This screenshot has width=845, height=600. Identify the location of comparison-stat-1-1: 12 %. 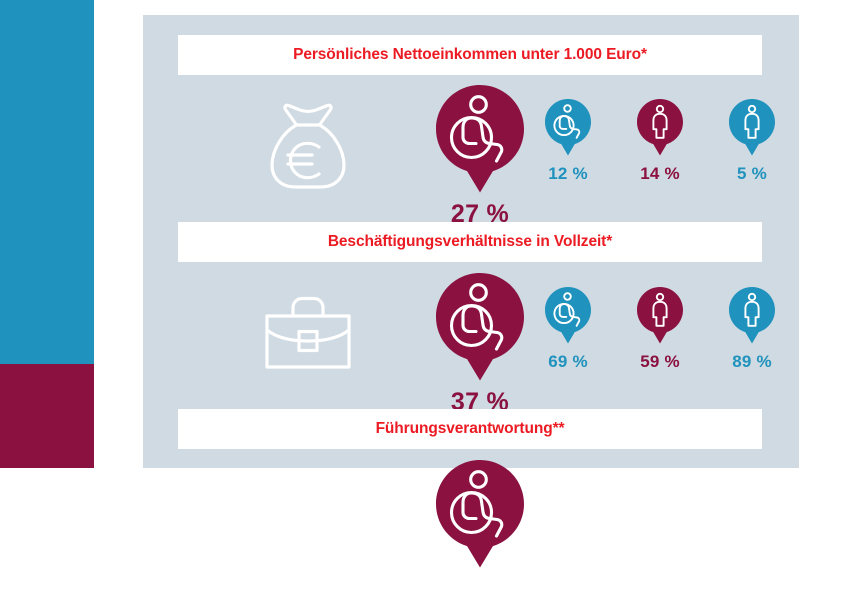
(568, 141).